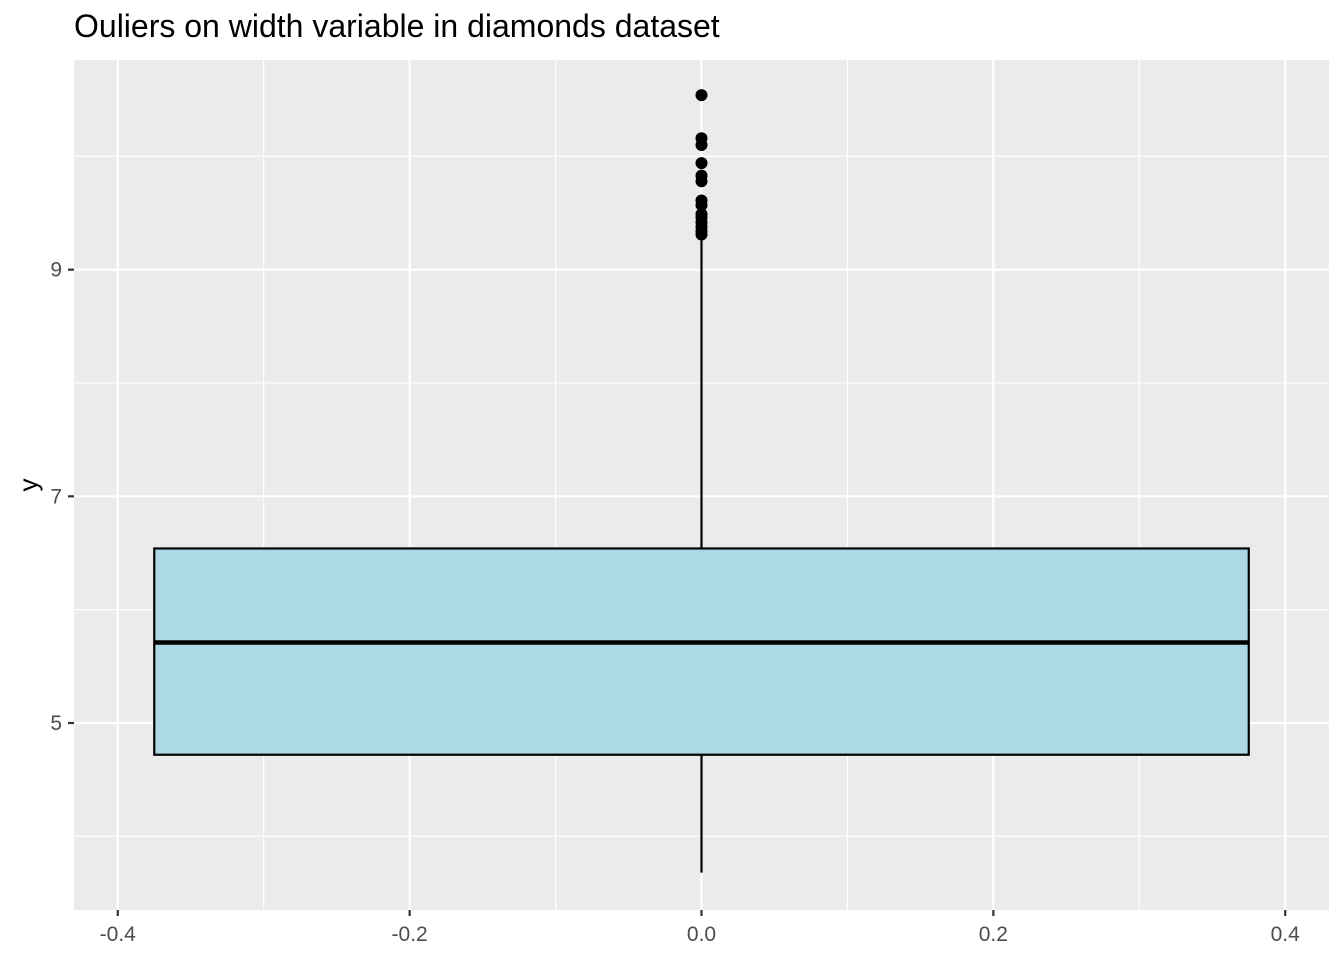 The image size is (1344, 960). What do you see at coordinates (410, 934) in the screenshot?
I see `x-tick-label: -0.2` at bounding box center [410, 934].